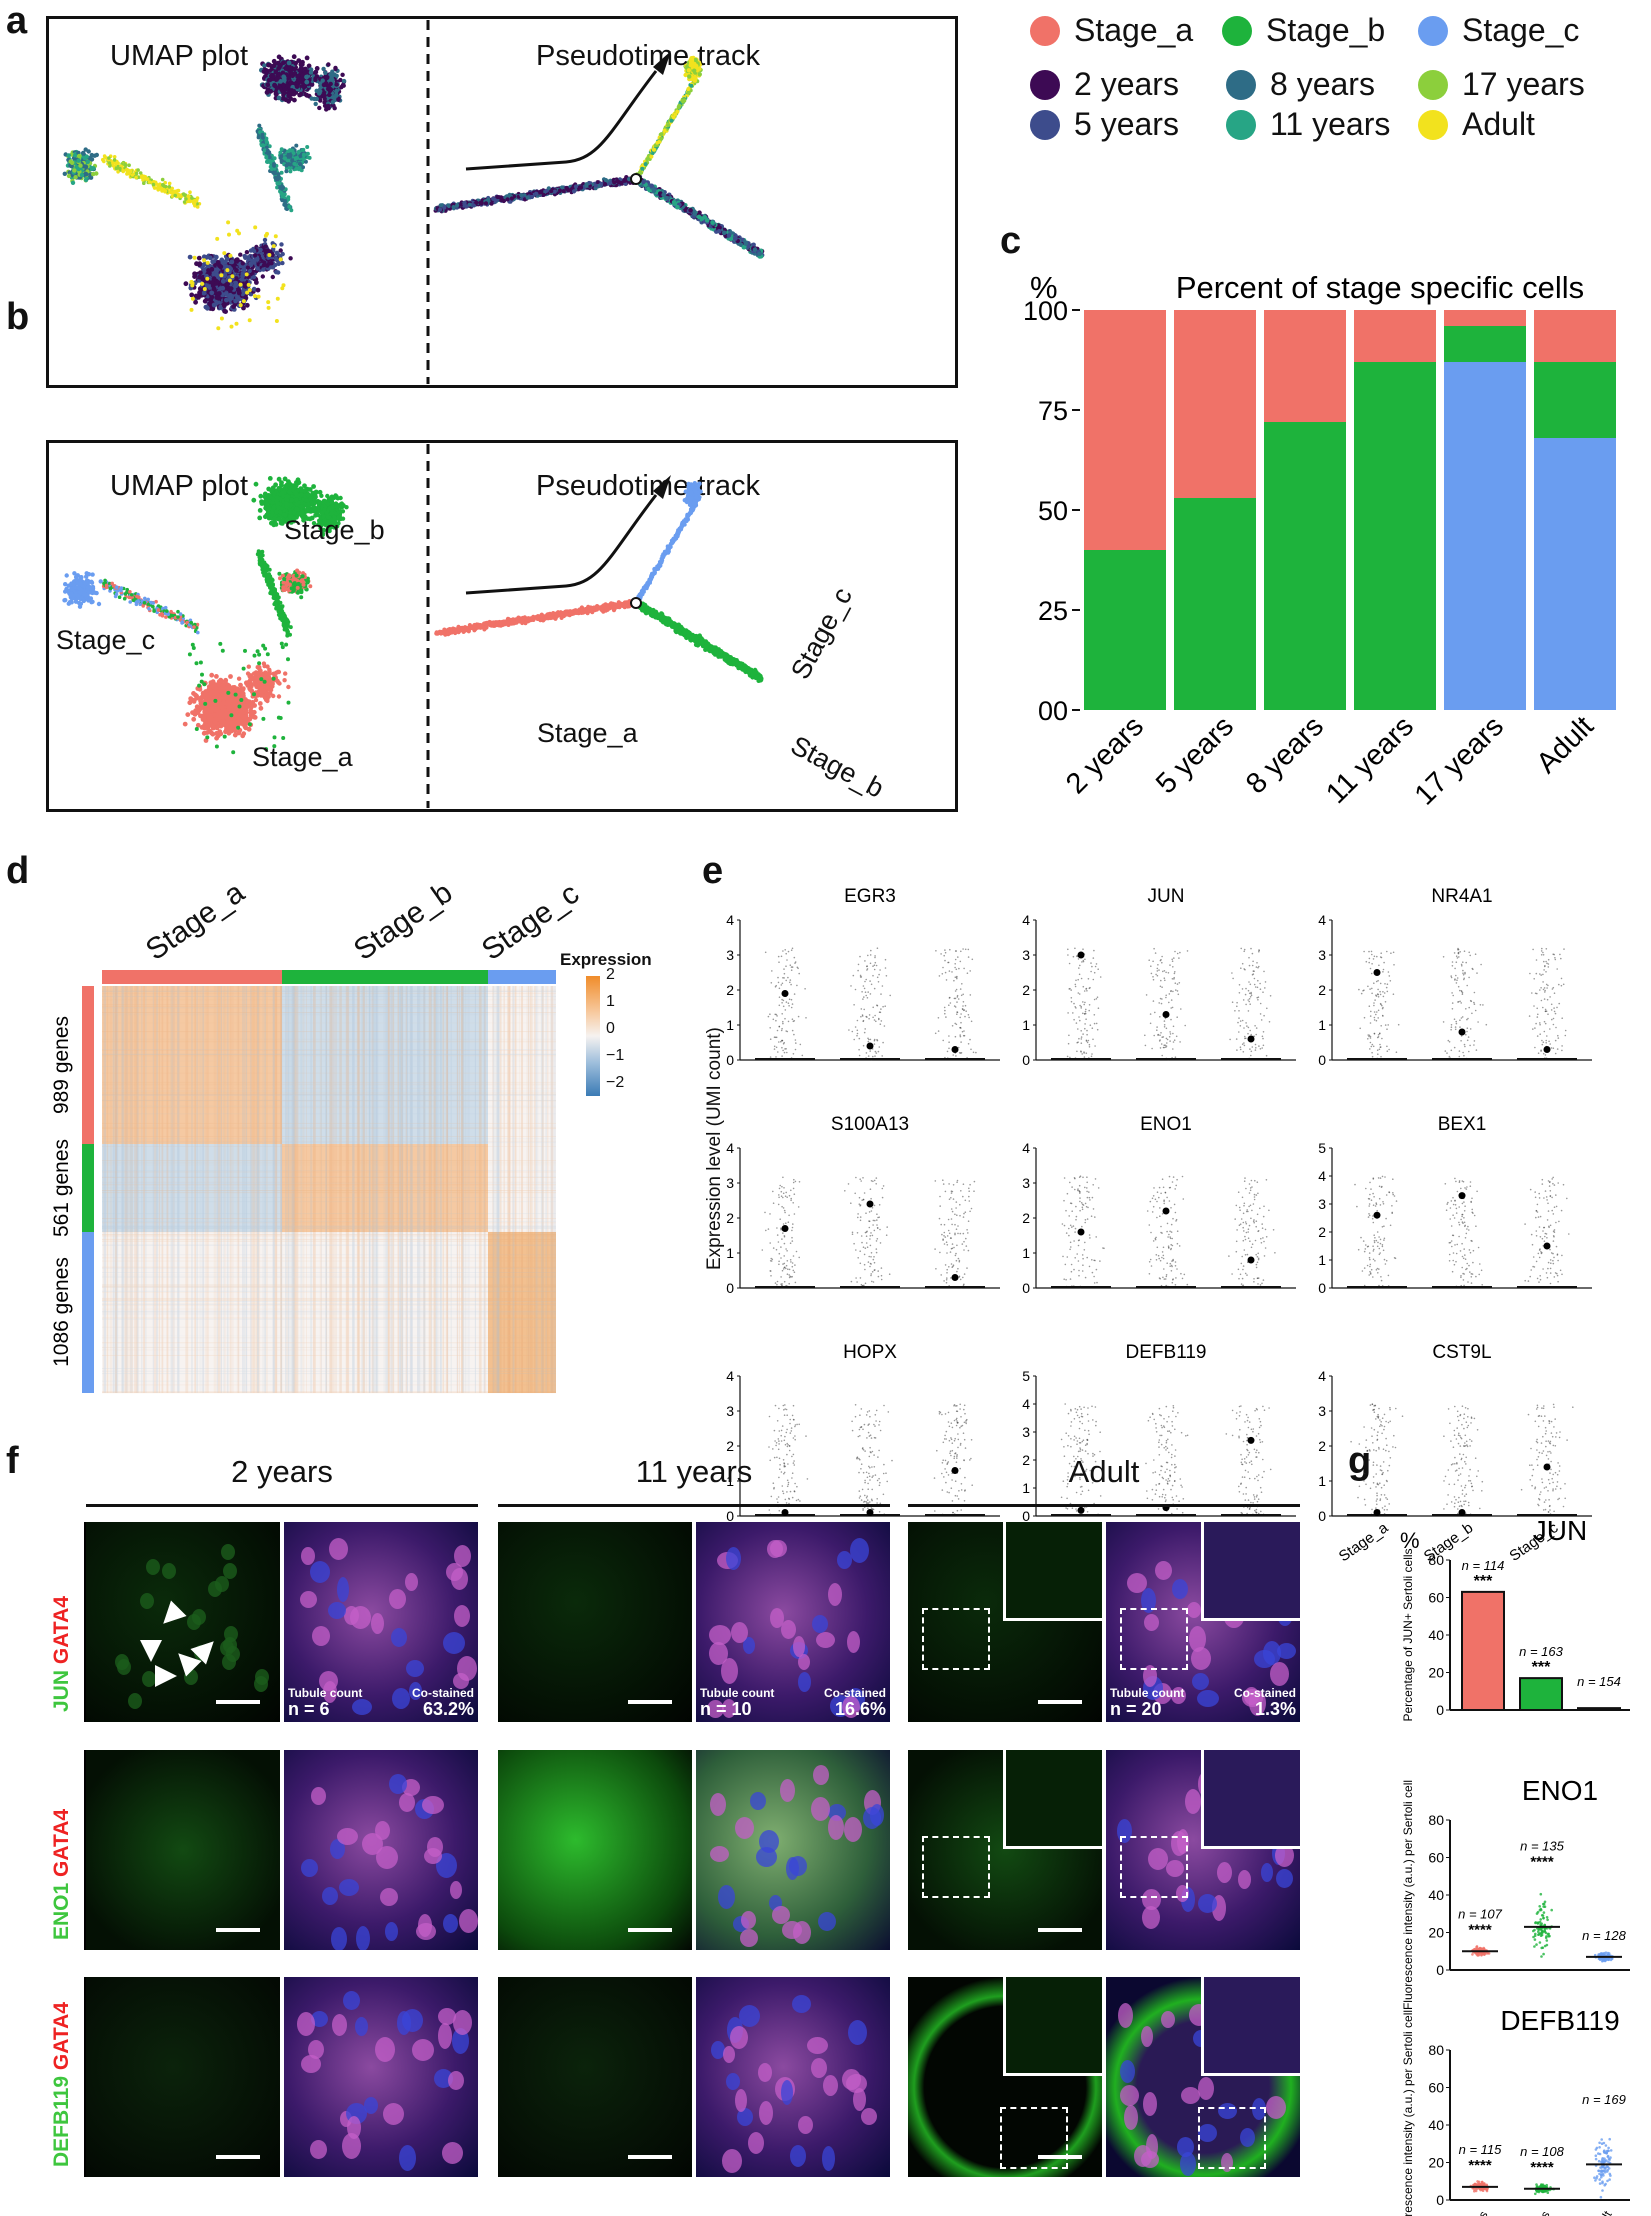  Describe the element at coordinates (1542, 1861) in the screenshot. I see `g-sig-1: ****` at that location.